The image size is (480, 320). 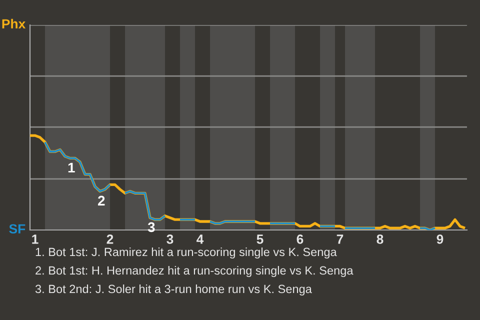 I want to click on x-tick-label: 1, so click(x=35, y=239).